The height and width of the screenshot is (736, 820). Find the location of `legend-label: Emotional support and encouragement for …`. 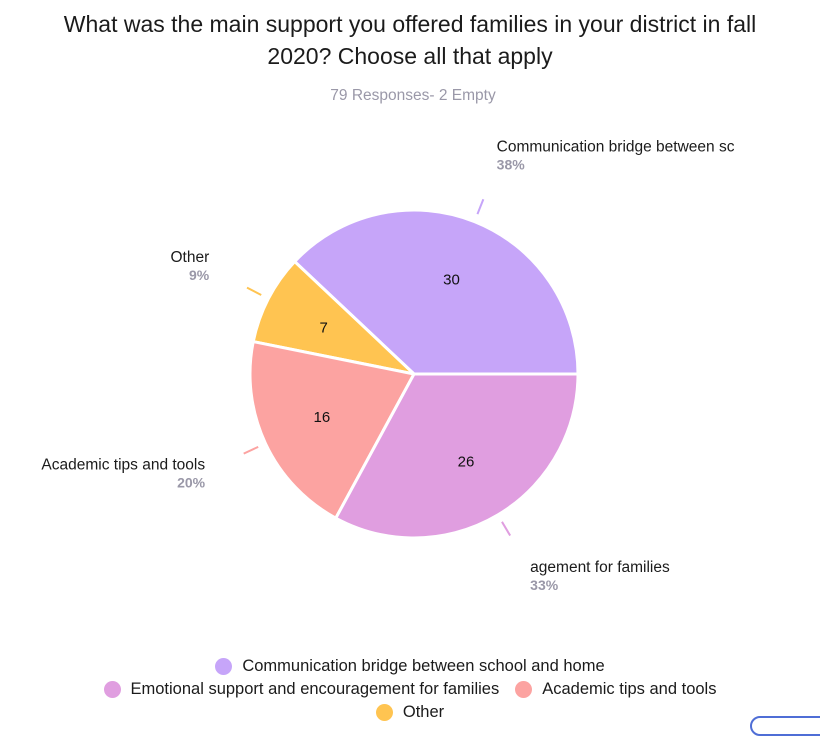

legend-label: Emotional support and encouragement for … is located at coordinates (315, 689).